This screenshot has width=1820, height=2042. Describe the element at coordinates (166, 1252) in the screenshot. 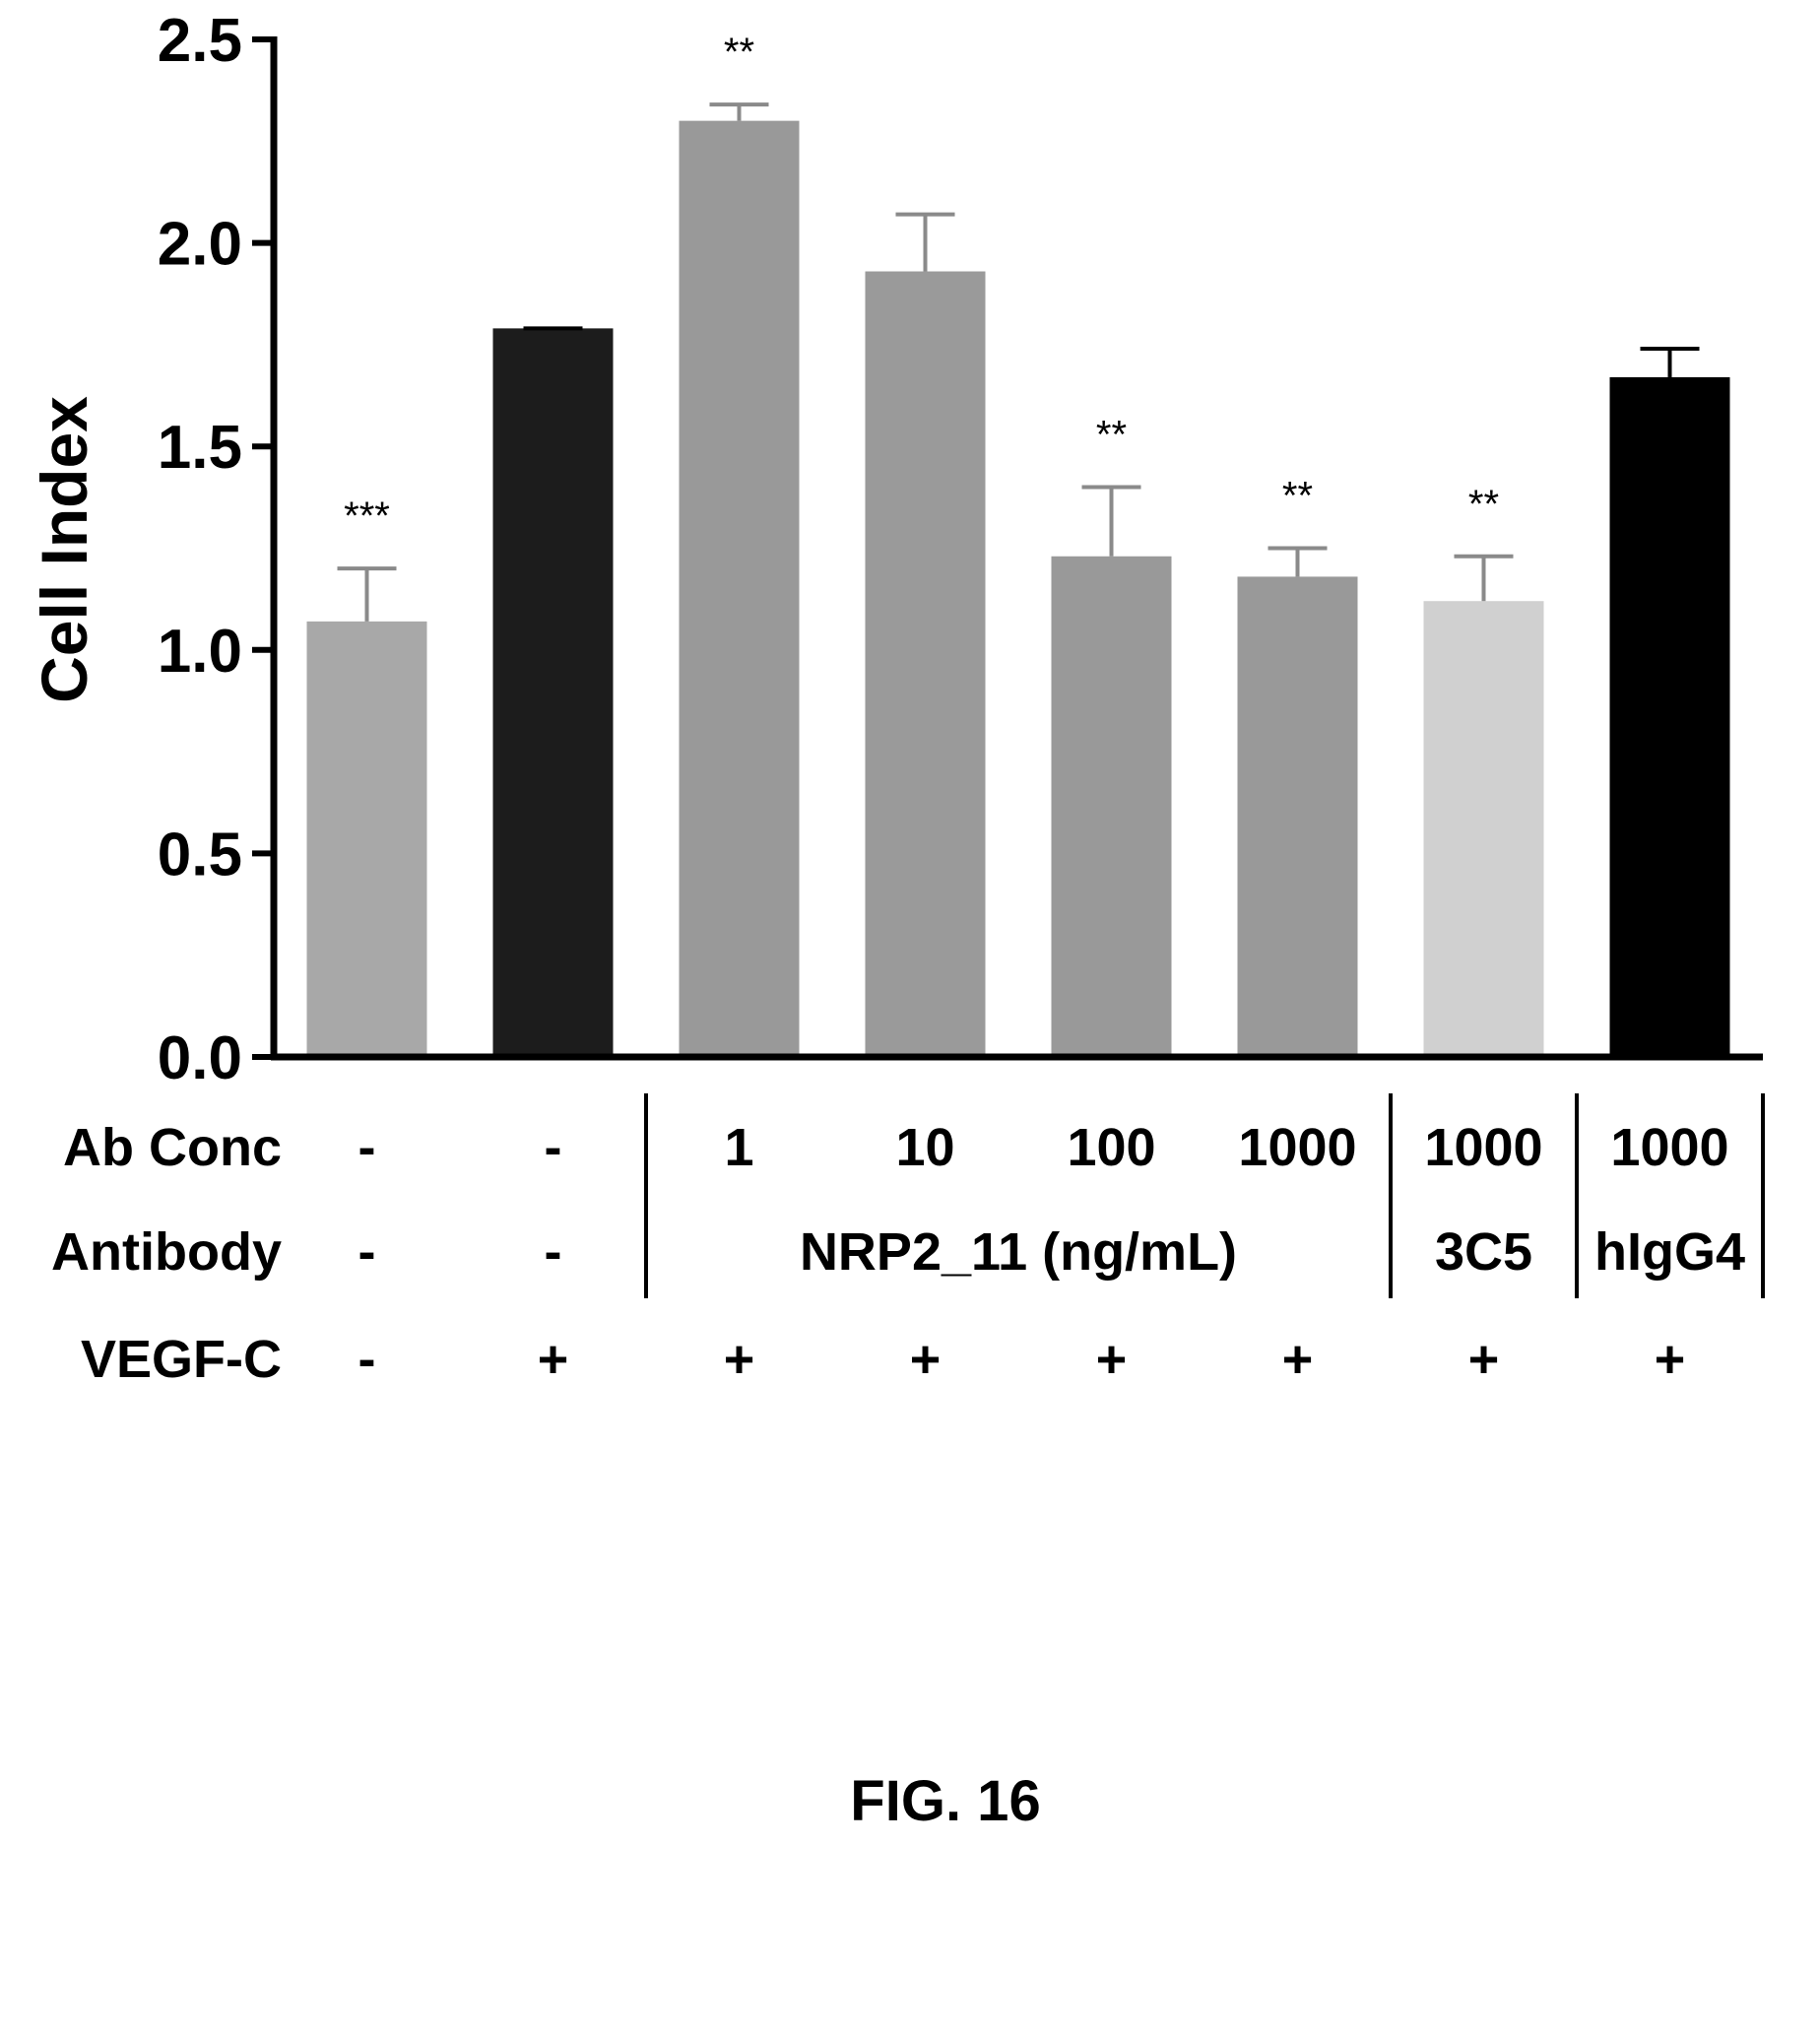

I see `row-label-1: Antibody` at that location.